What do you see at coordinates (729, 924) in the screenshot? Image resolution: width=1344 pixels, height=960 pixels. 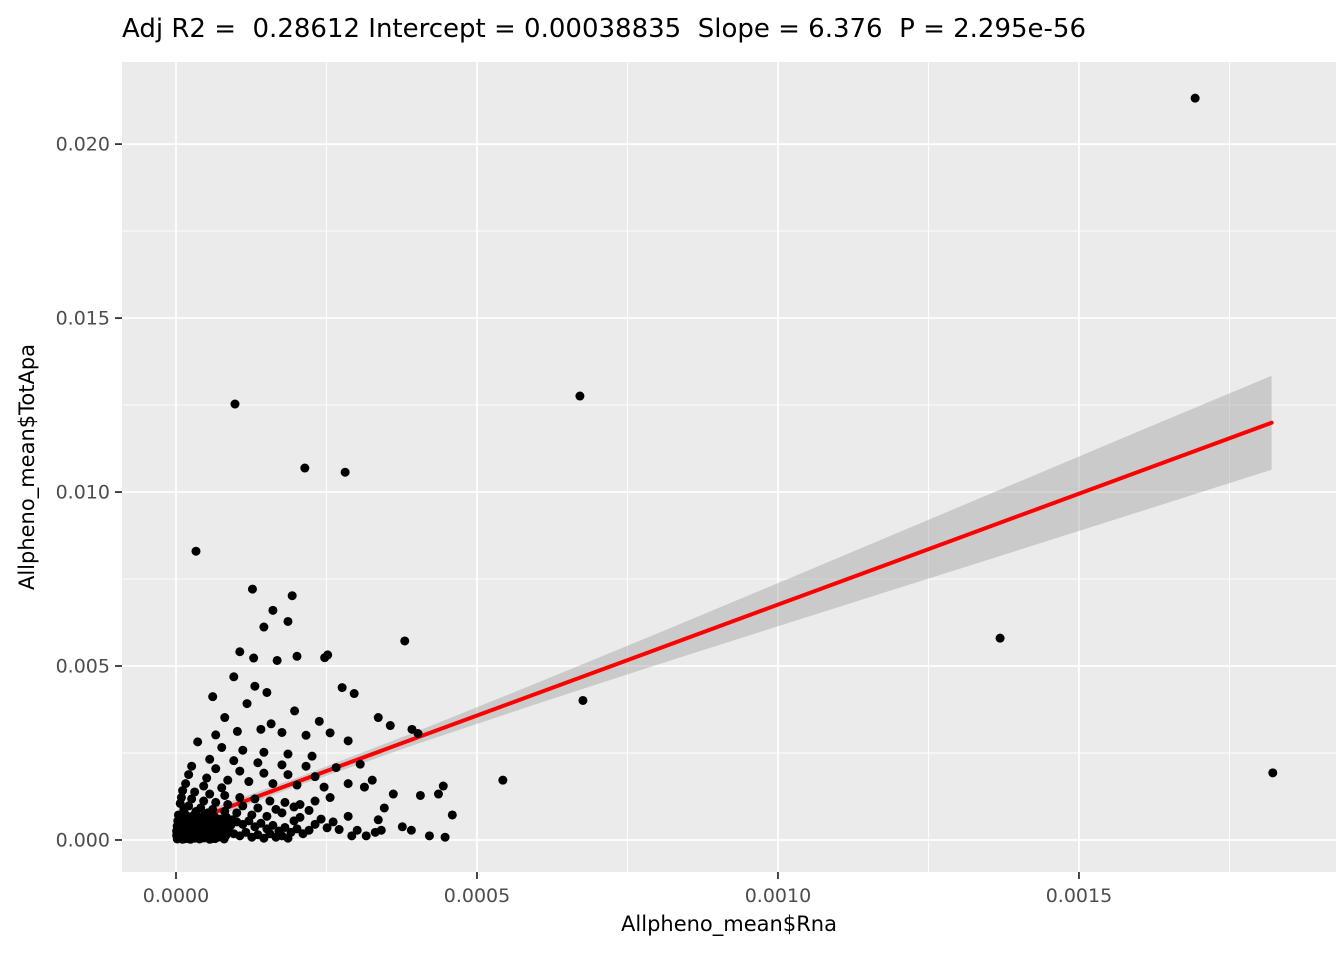 I see `x-axis-title: Allpheno_mean$Rna` at bounding box center [729, 924].